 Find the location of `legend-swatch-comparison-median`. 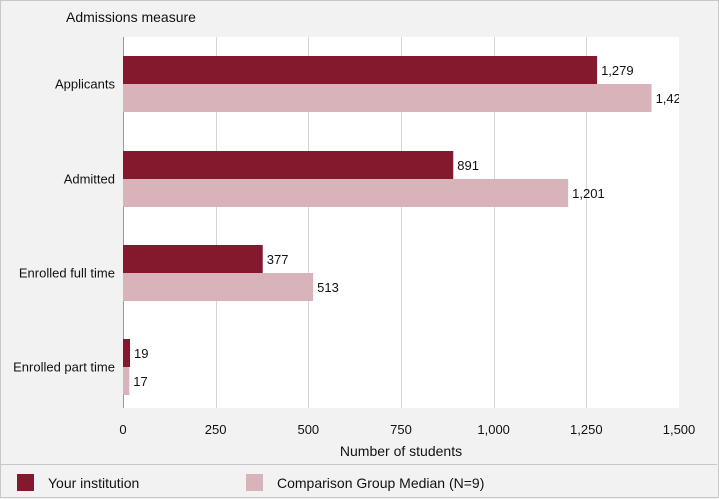

legend-swatch-comparison-median is located at coordinates (254, 482).